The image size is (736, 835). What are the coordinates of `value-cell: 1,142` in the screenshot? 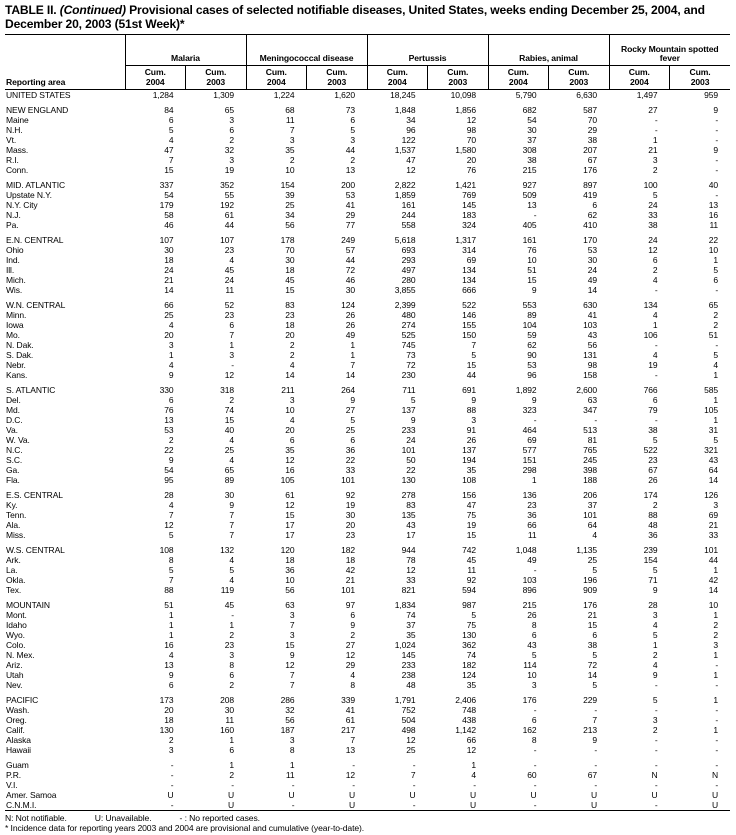 It's located at (466, 730).